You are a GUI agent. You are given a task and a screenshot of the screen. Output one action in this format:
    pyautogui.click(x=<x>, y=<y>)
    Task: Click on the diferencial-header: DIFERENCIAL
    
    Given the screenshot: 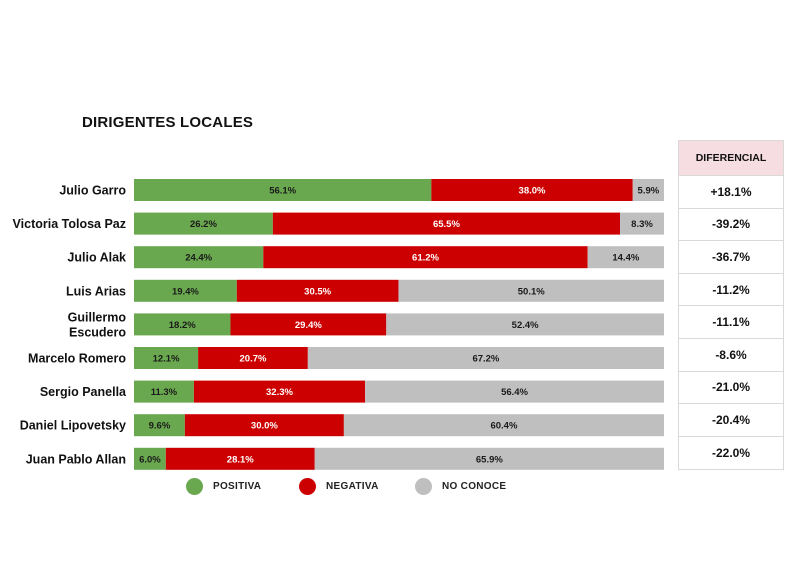 What is the action you would take?
    pyautogui.click(x=731, y=158)
    